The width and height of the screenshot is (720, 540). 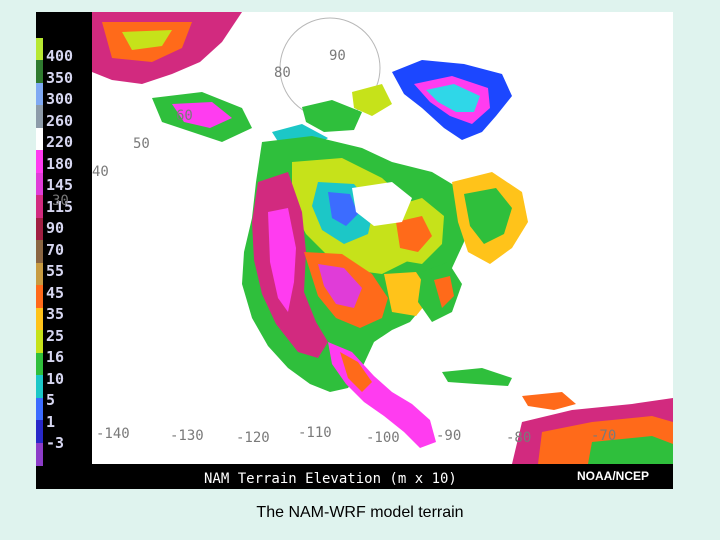 What do you see at coordinates (55, 357) in the screenshot?
I see `legend-value-label: 16` at bounding box center [55, 357].